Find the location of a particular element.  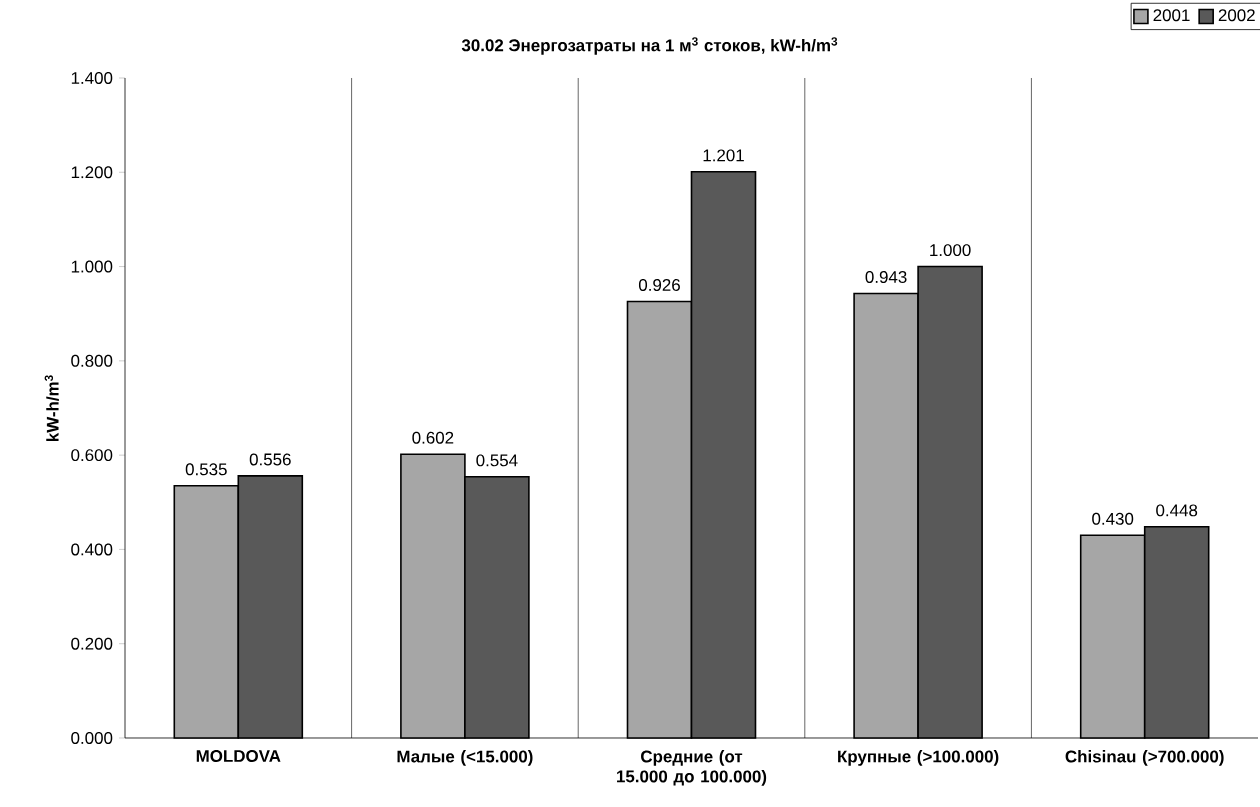

legend-label: 2002 is located at coordinates (1236, 15).